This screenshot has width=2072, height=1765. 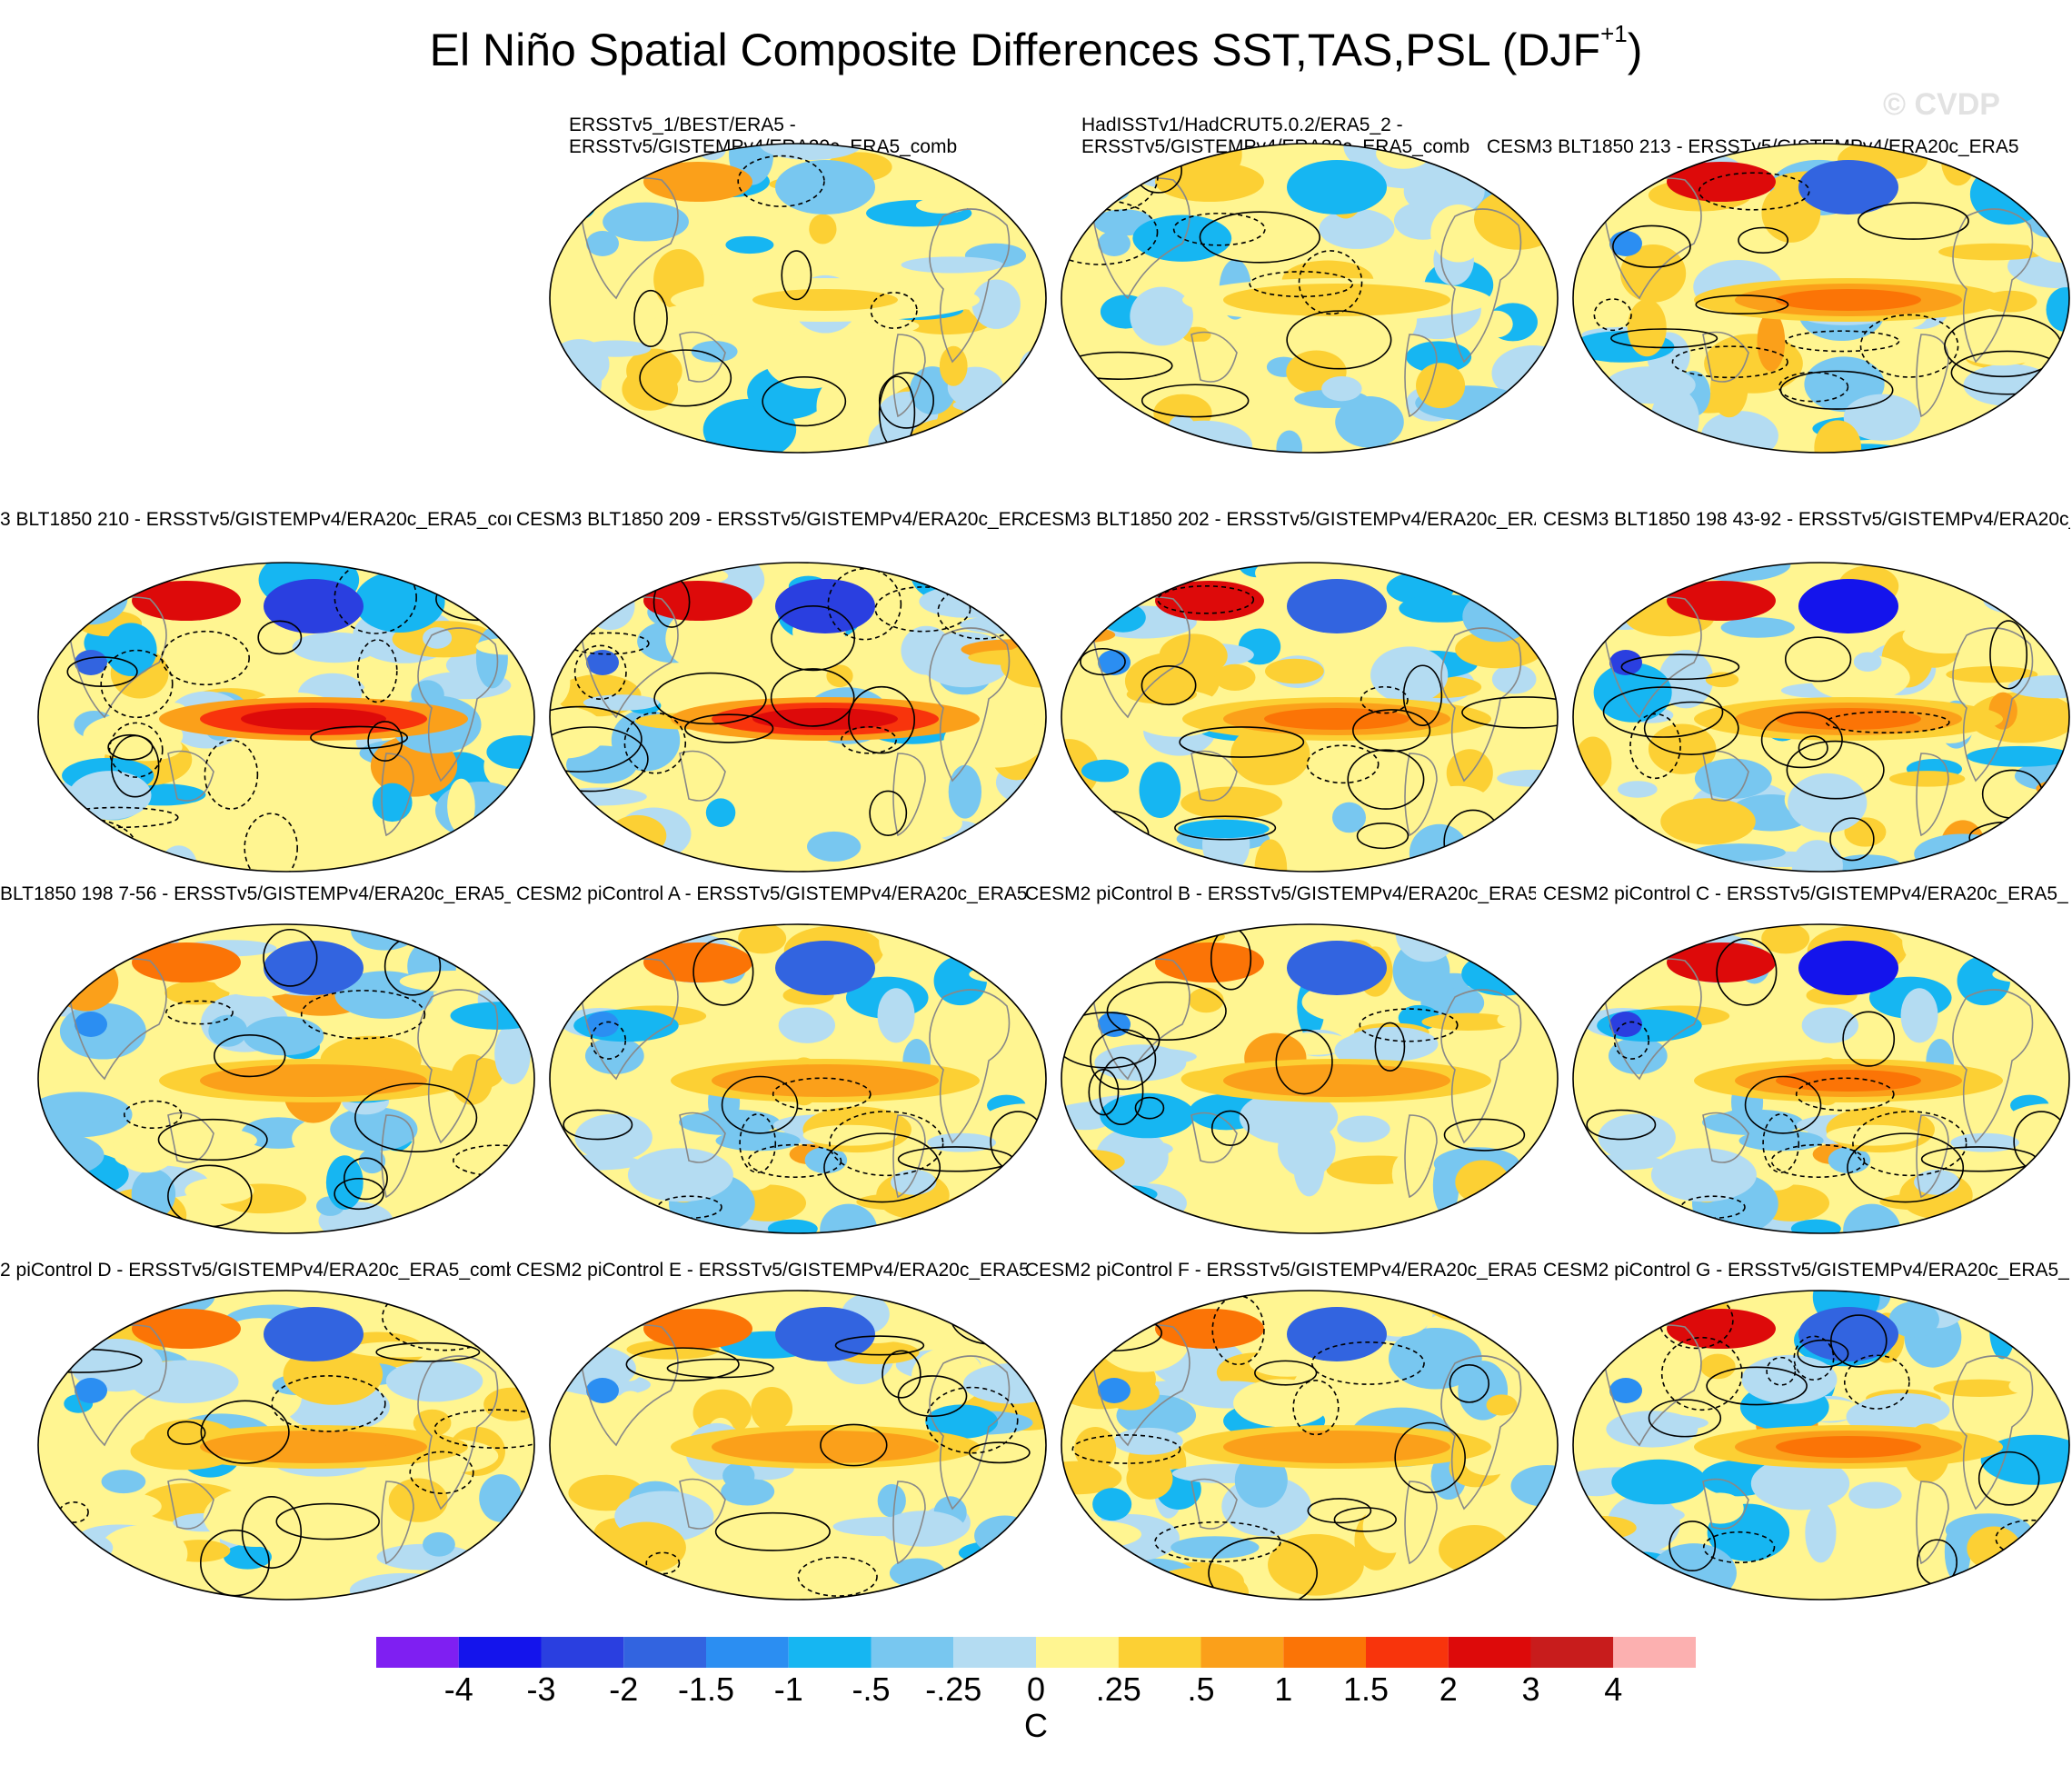 I want to click on map-panel, so click(x=798, y=1078).